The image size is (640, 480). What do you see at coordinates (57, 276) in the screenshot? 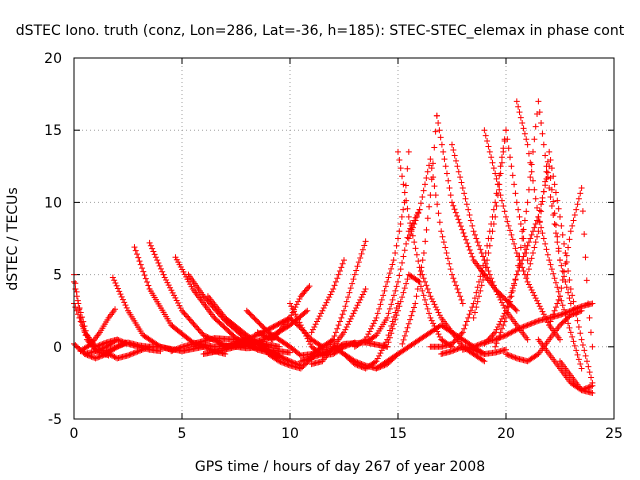
I see `y-tick-label: 5` at bounding box center [57, 276].